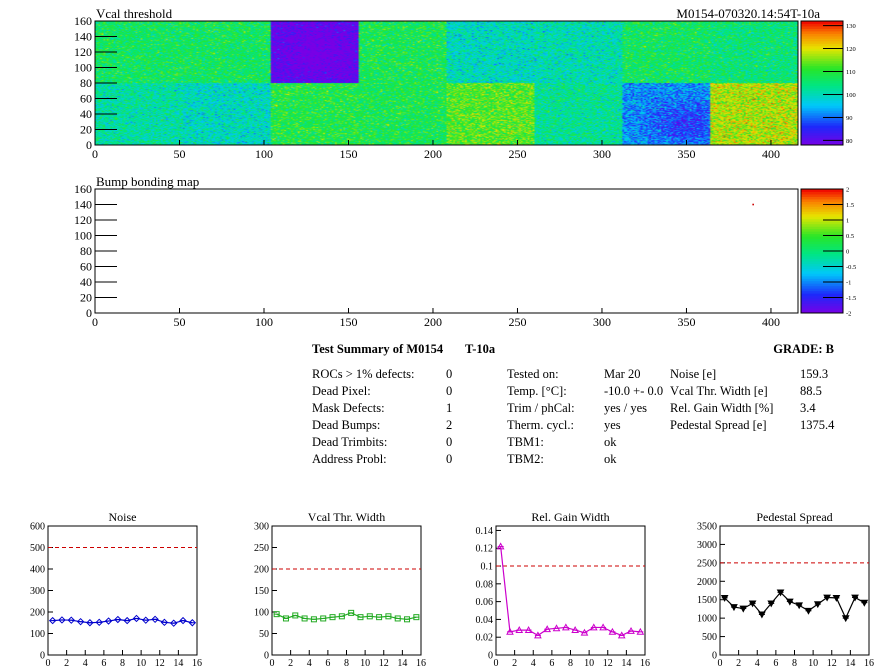  Describe the element at coordinates (693, 374) in the screenshot. I see `summary-label: Noise [e]` at that location.